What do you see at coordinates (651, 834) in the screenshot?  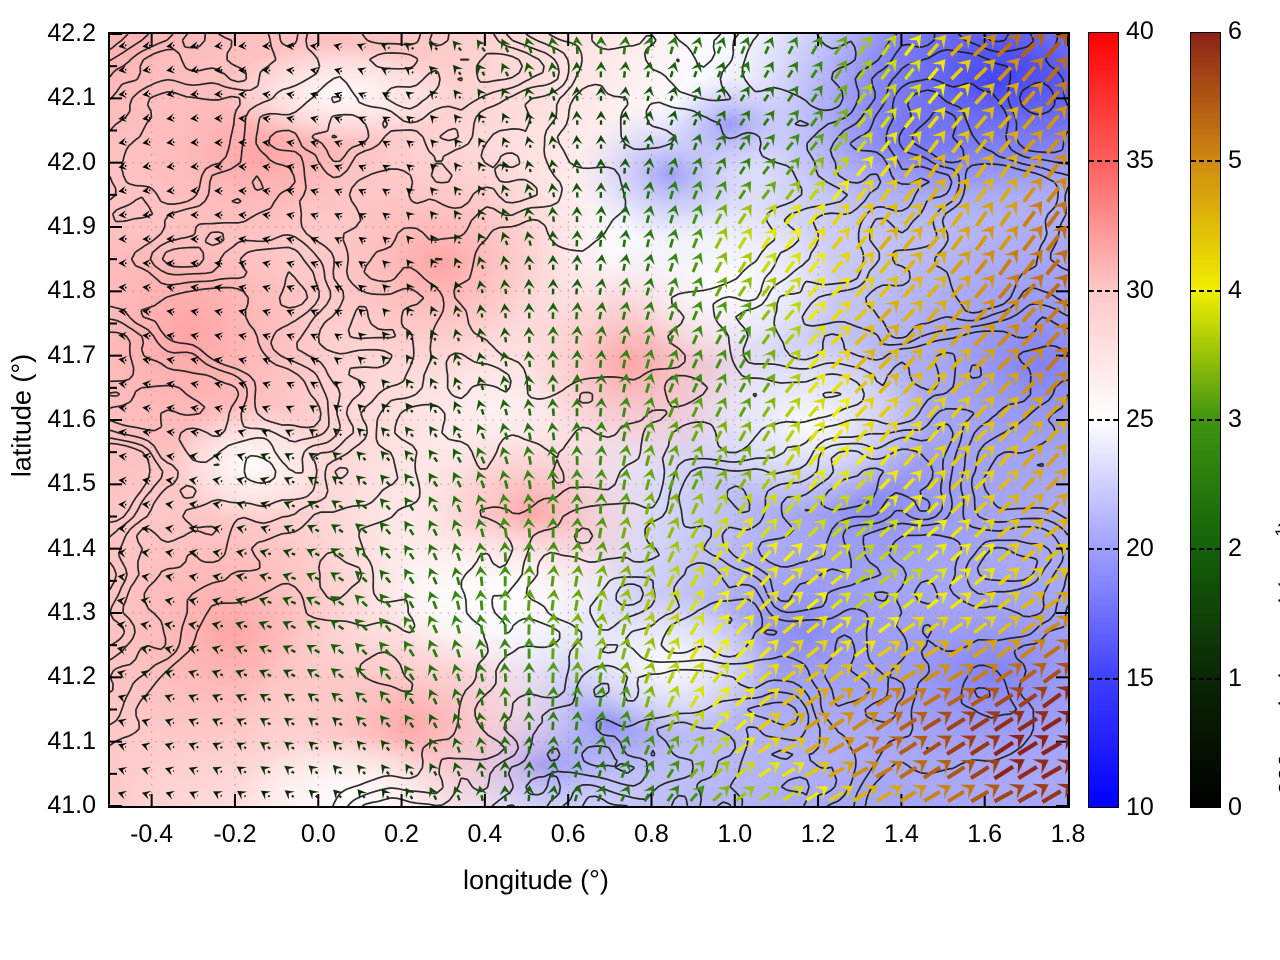 I see `x-tick-0.8: 0.8` at bounding box center [651, 834].